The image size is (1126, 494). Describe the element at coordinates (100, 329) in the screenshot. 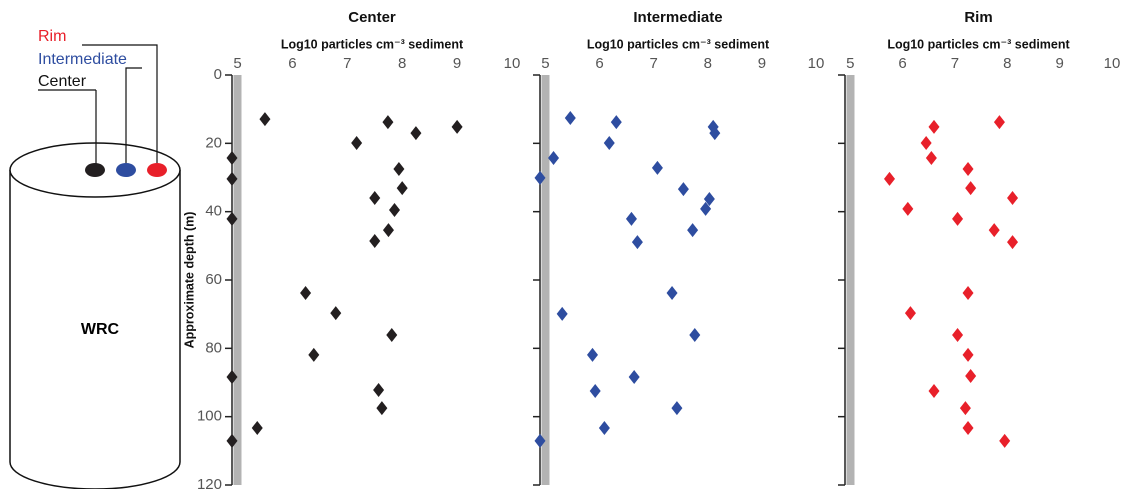

I see `core-label: WRC` at that location.